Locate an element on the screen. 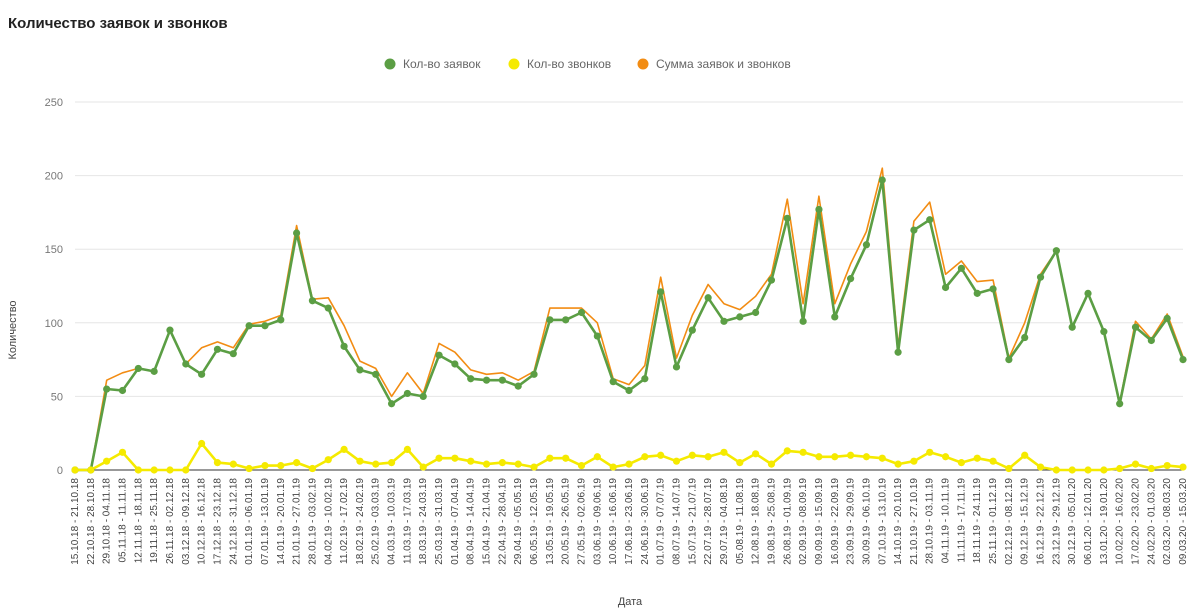 The width and height of the screenshot is (1200, 612). x-tick-label: 01.01.19 - 06.01.19 is located at coordinates (249, 521).